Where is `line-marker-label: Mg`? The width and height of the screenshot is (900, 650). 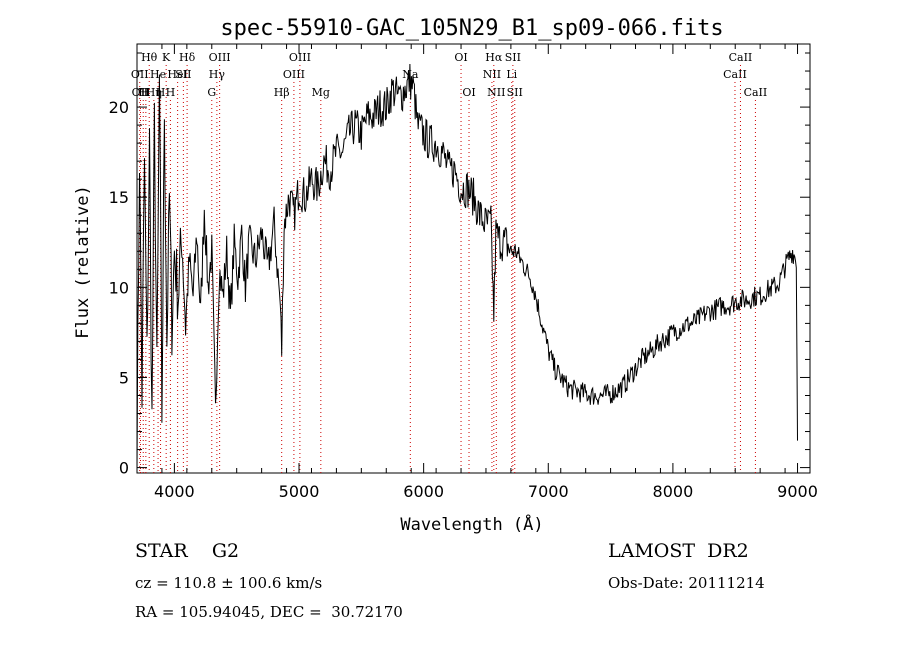 line-marker-label: Mg is located at coordinates (321, 92).